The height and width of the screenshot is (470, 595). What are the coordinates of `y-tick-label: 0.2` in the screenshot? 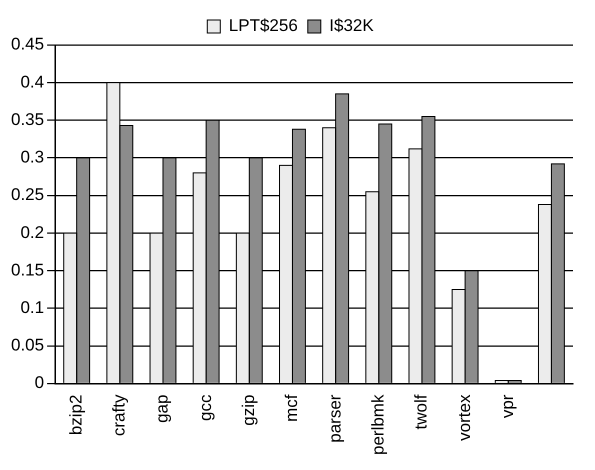 It's located at (32, 232).